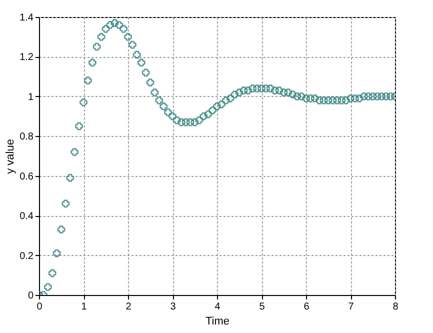 This screenshot has width=433, height=333. Describe the element at coordinates (31, 97) in the screenshot. I see `y-tick-label: 1` at that location.